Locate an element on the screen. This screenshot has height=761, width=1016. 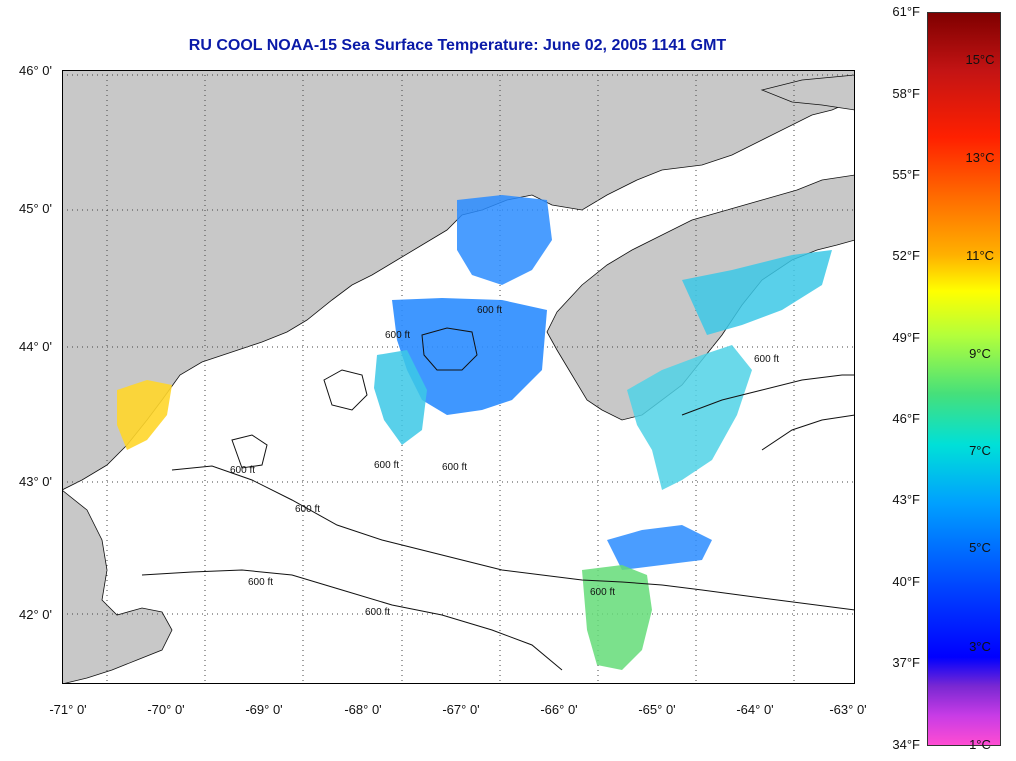
colorbar-c-label: 13°C is located at coordinates (980, 157).